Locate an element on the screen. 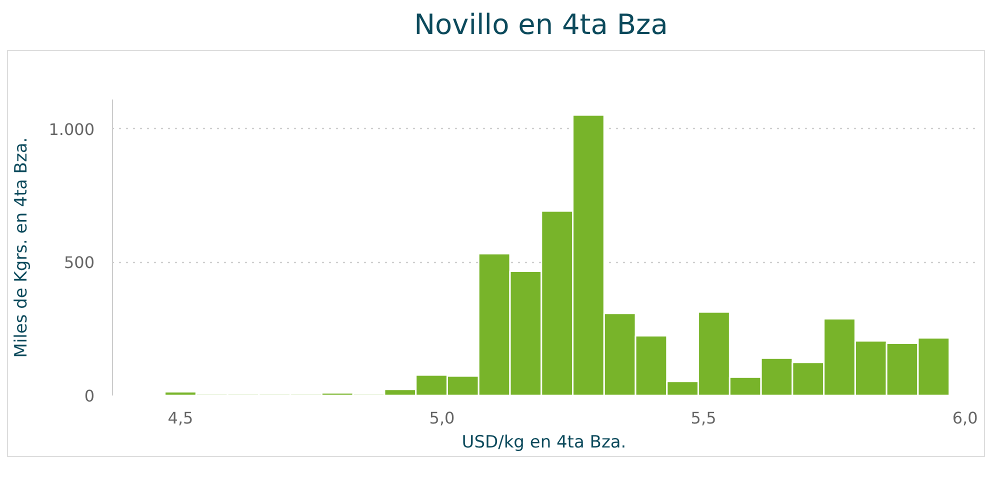 The height and width of the screenshot is (477, 997). y-tick-label: 1.000 is located at coordinates (71, 129).